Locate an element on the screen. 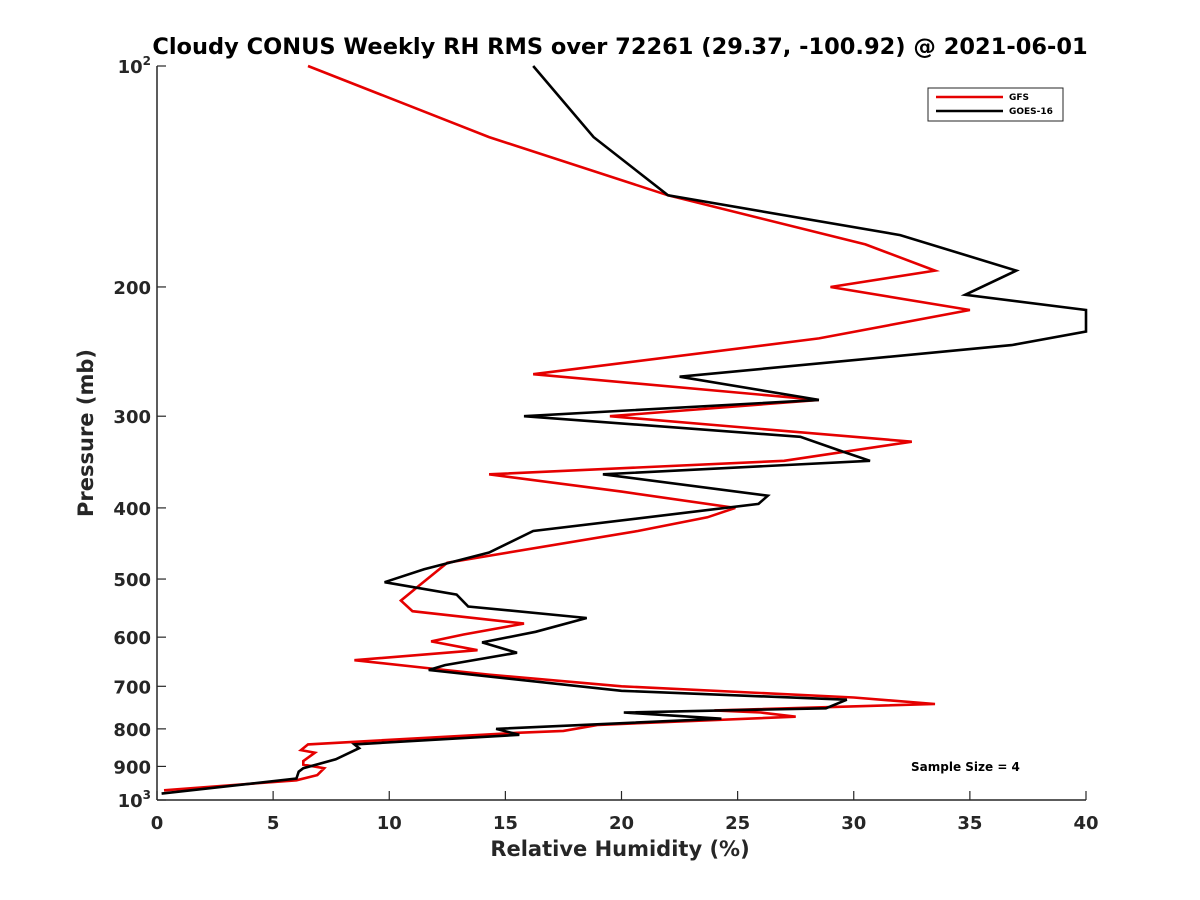 The image size is (1200, 900). y-tick-label: 10³ is located at coordinates (134, 800).